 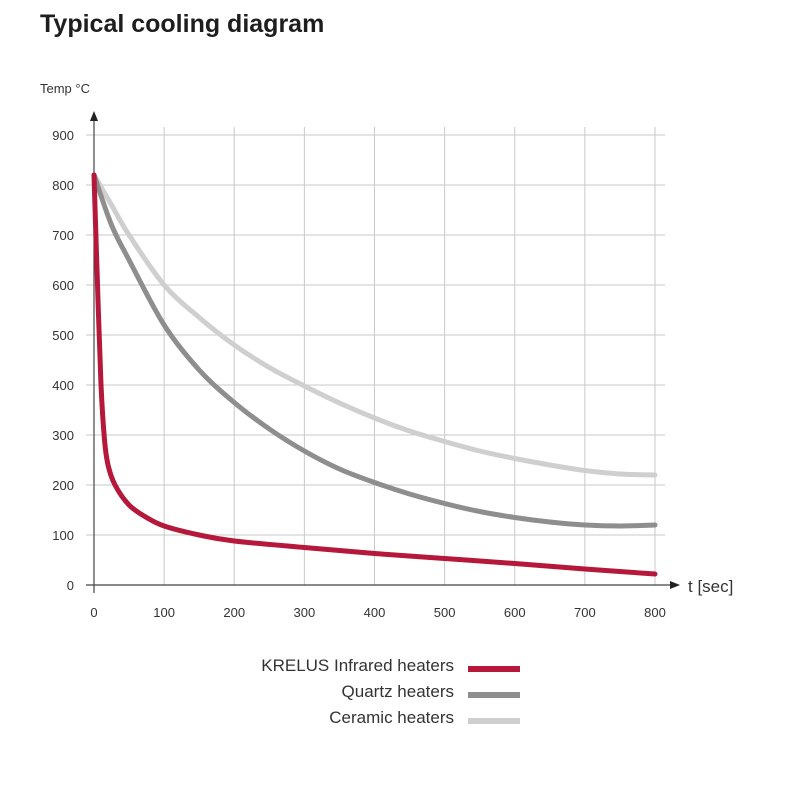 I want to click on legend-label: Quartz heaters, so click(x=398, y=691).